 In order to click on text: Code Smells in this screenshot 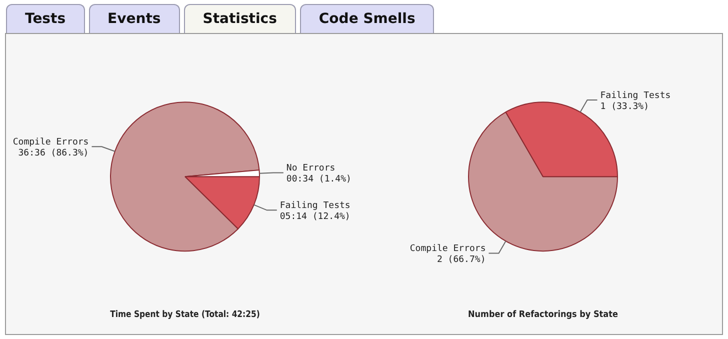, I will do `click(367, 19)`.